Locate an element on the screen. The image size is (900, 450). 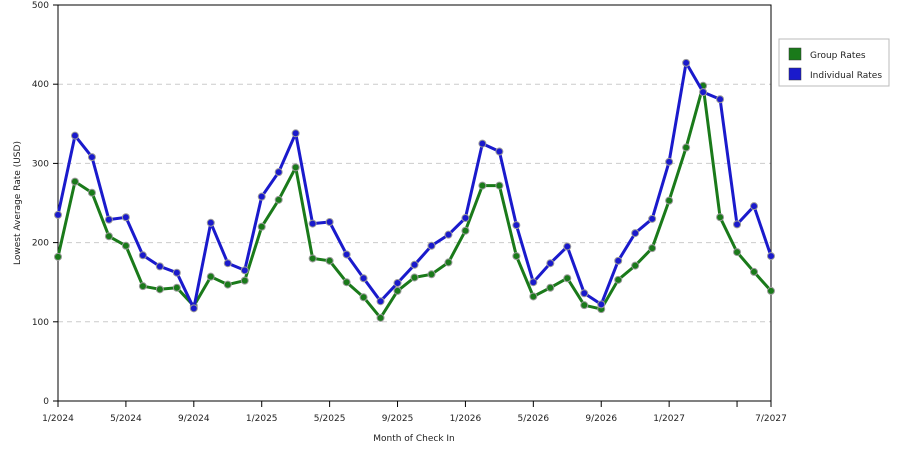
x-axis-title: Month of Check In is located at coordinates (414, 439).